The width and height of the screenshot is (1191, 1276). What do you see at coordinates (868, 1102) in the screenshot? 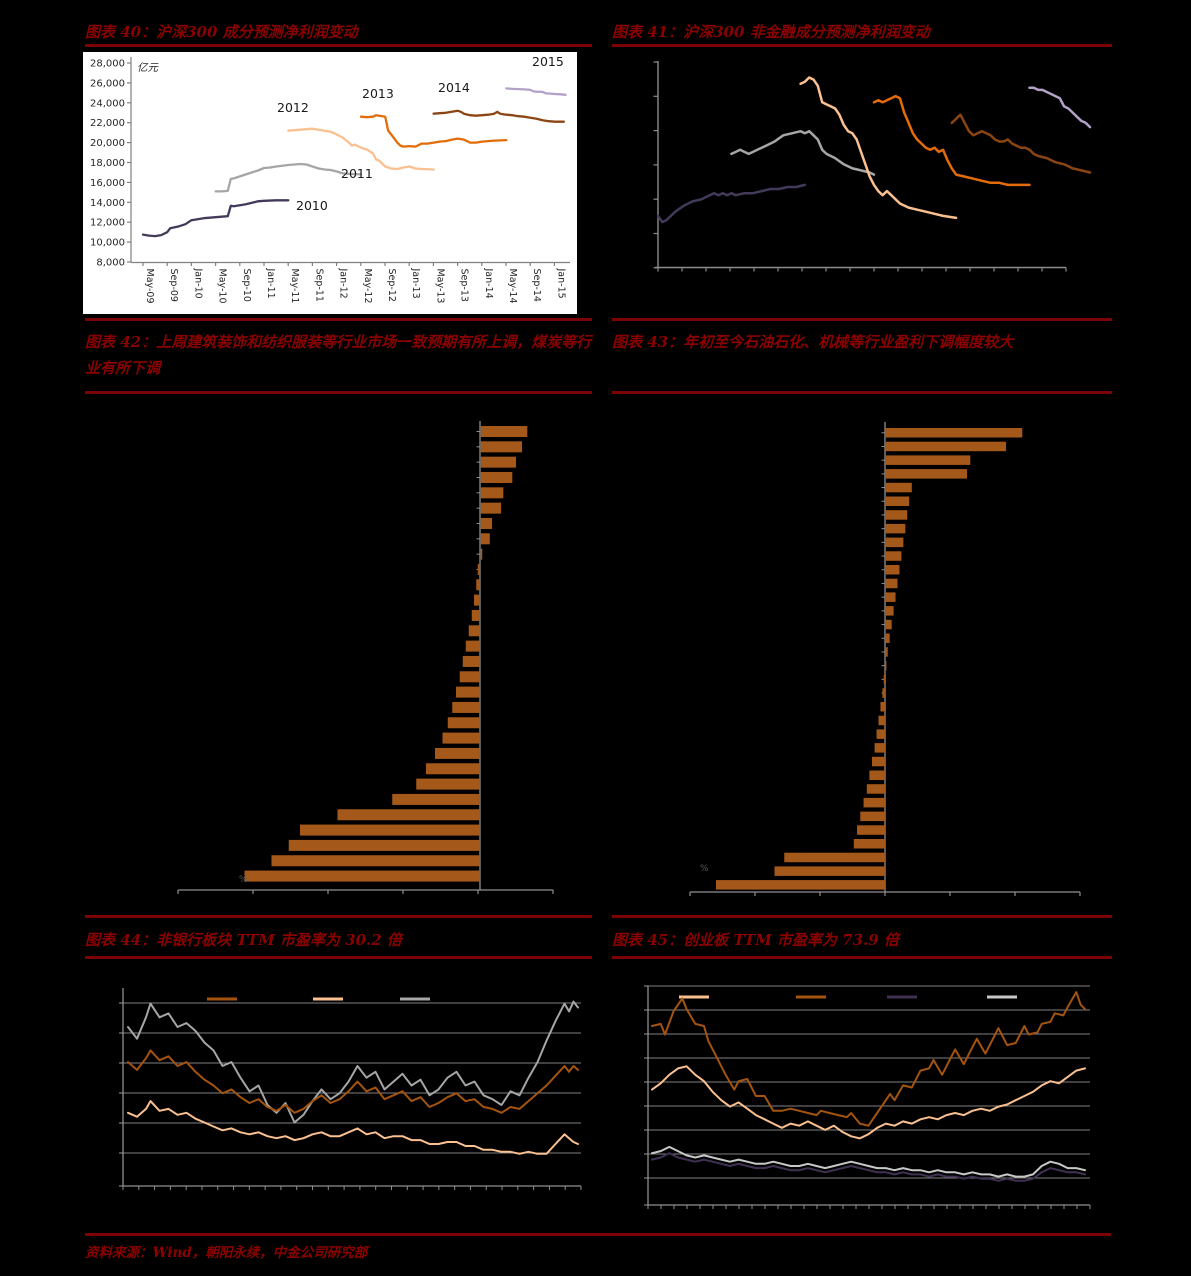
I see `series-peach-line` at bounding box center [868, 1102].